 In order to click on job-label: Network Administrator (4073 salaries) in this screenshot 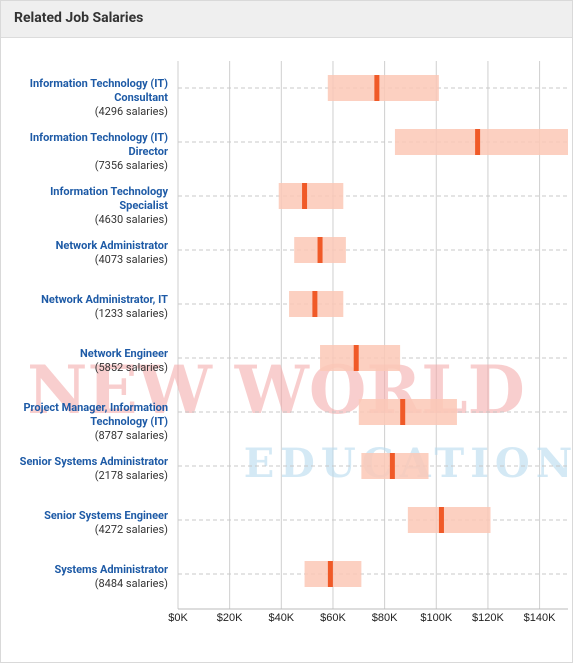, I will do `click(92, 253)`.